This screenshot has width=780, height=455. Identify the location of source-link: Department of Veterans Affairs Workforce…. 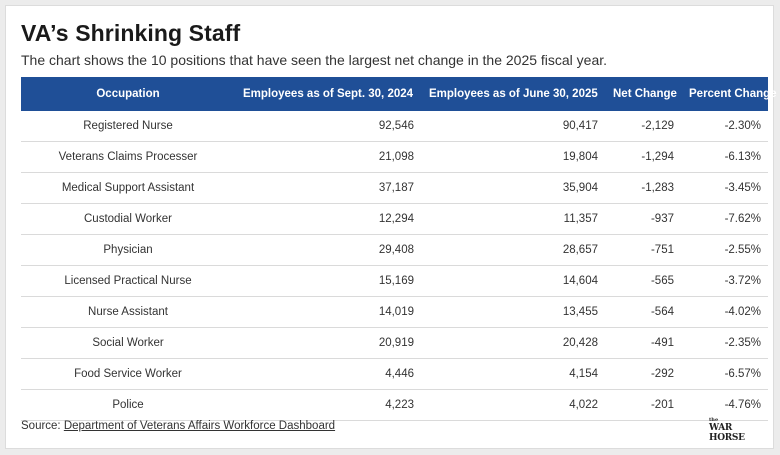
(199, 426).